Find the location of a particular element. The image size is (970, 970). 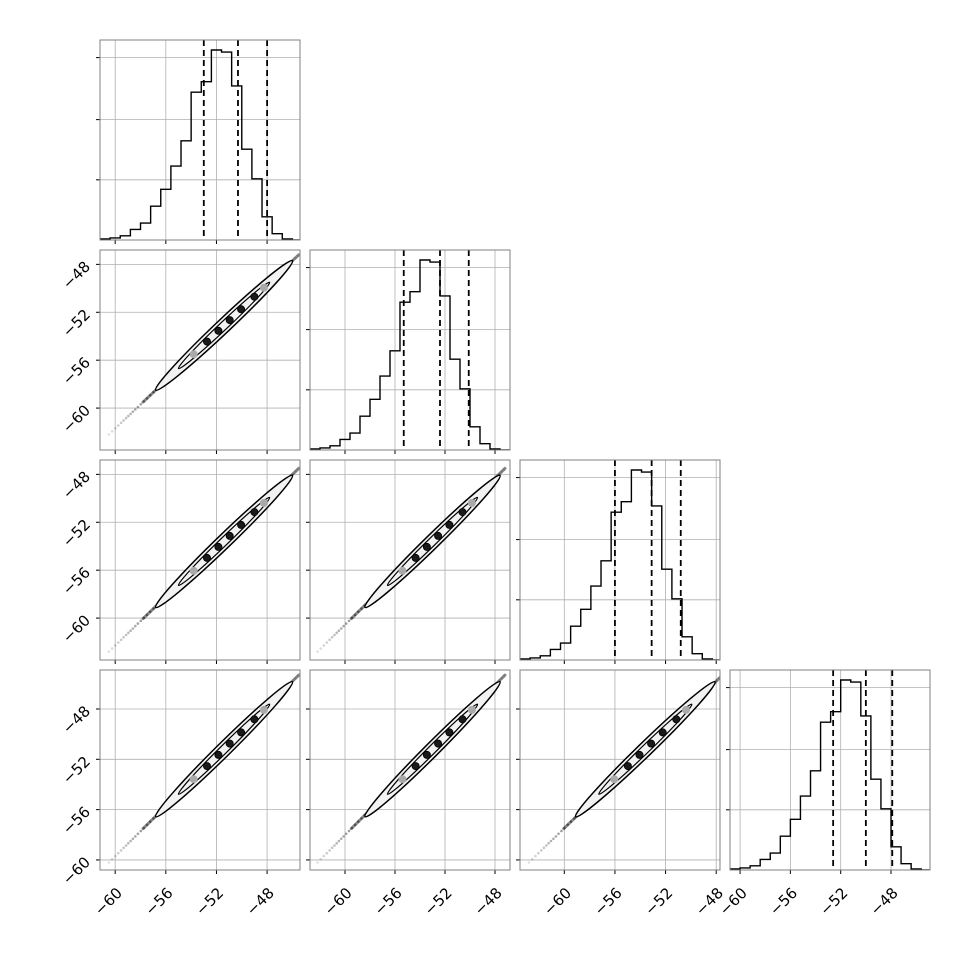

panel-3-2: −60 −56 −52 −48 is located at coordinates (621, 794).